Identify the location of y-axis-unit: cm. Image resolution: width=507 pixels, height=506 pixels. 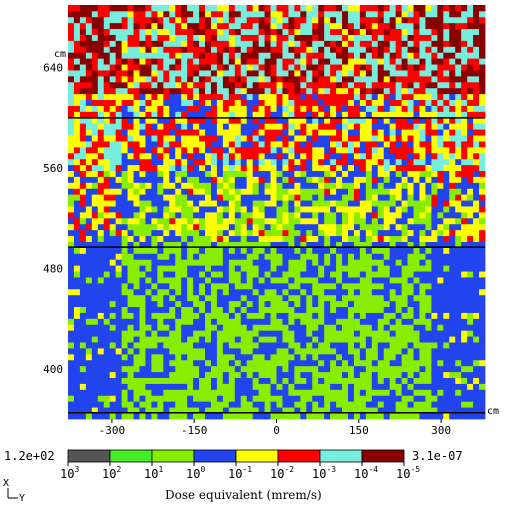
(60, 54).